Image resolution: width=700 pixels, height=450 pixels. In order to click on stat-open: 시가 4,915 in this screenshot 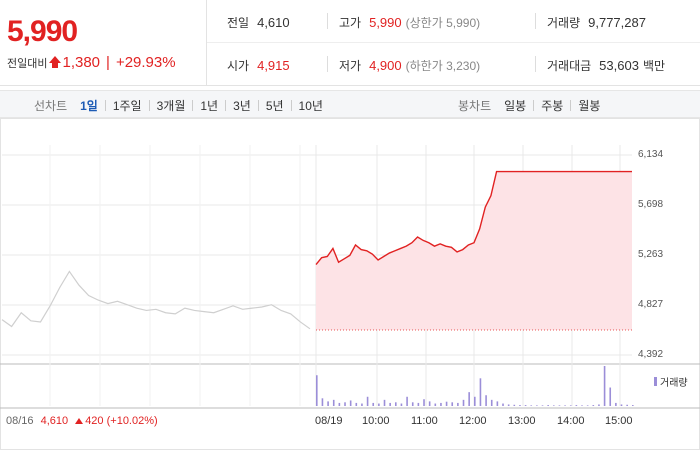, I will do `click(258, 65)`.